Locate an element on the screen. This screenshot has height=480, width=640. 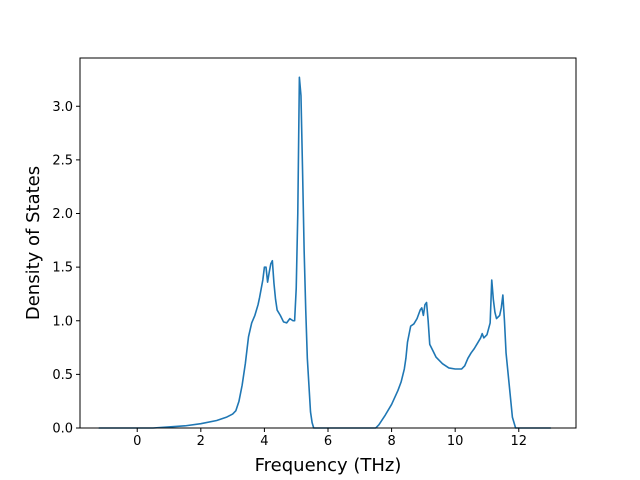
y-axis-title: Density of States is located at coordinates (33, 243).